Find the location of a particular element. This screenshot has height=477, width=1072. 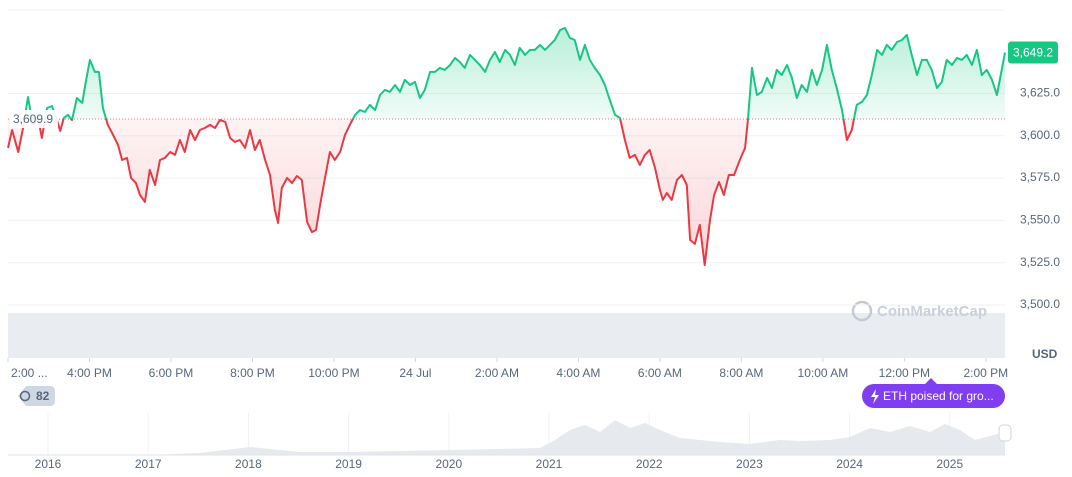

price-tag-label: 3,649.2 is located at coordinates (1033, 53).